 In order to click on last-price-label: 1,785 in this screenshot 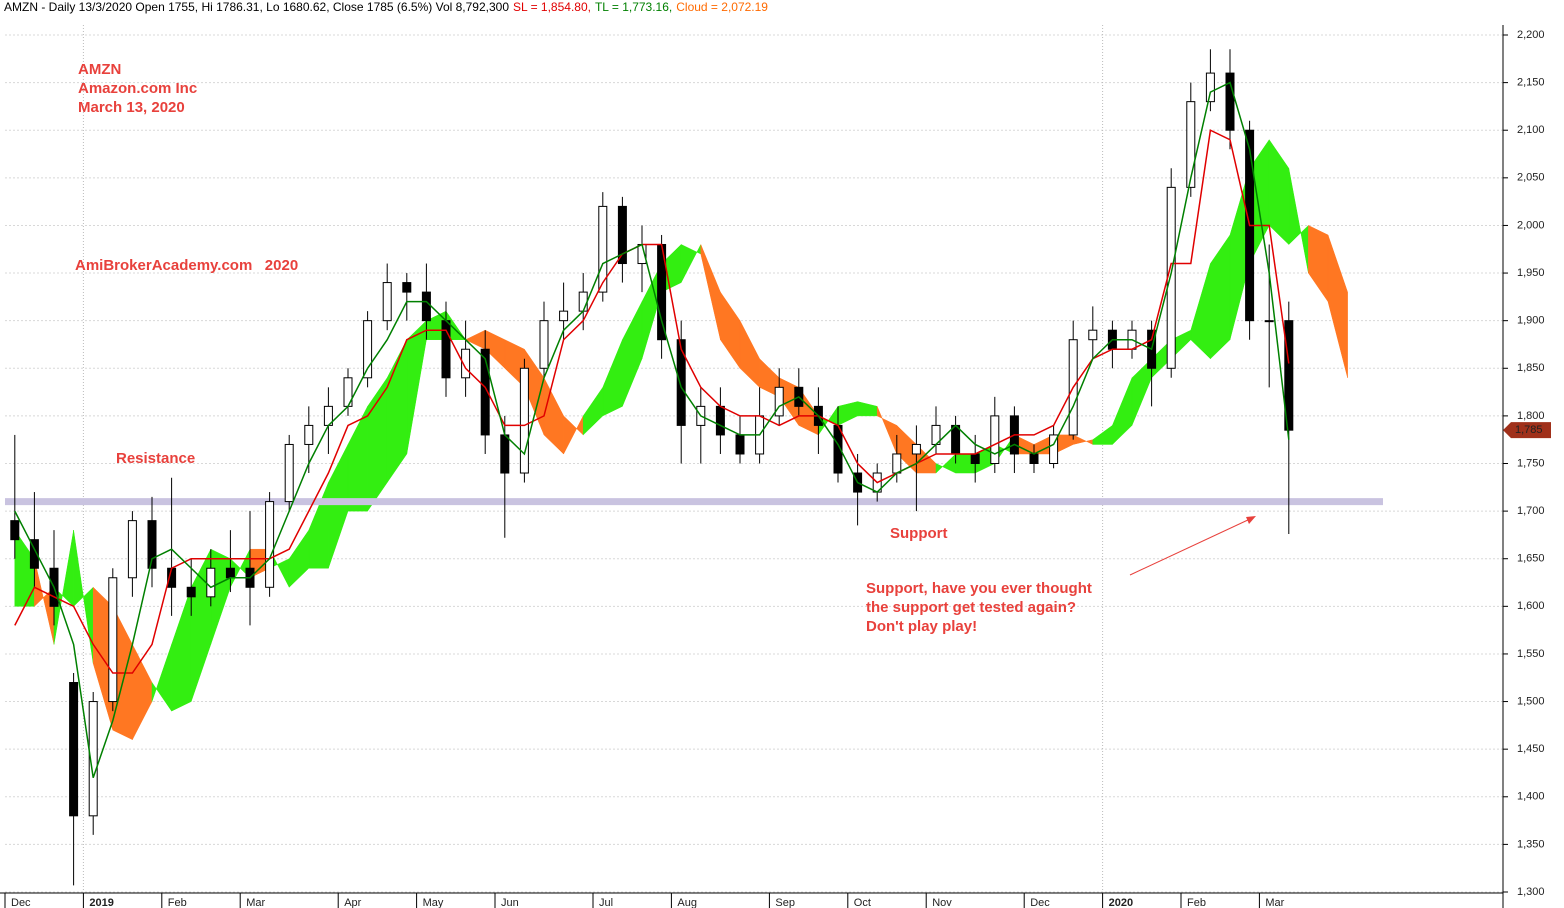, I will do `click(1529, 430)`.